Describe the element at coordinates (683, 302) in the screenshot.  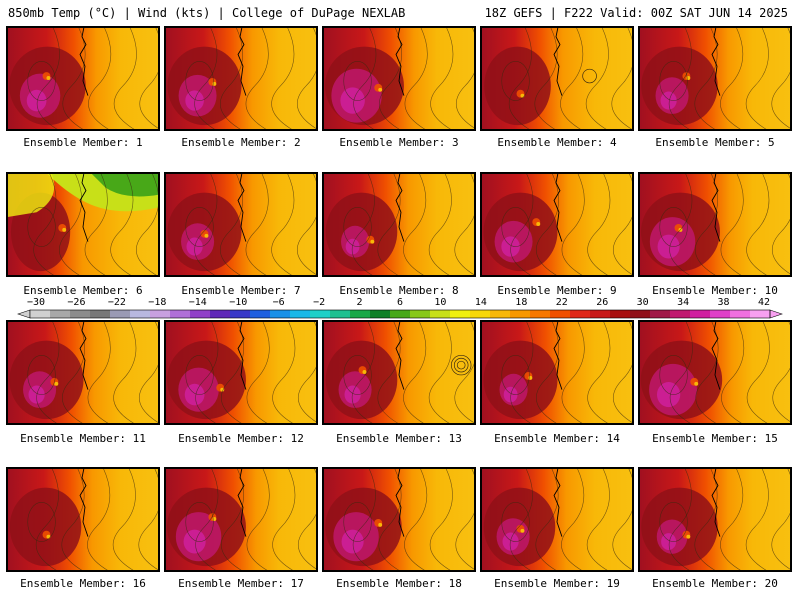
I see `colorbar-tick-label: 34` at that location.